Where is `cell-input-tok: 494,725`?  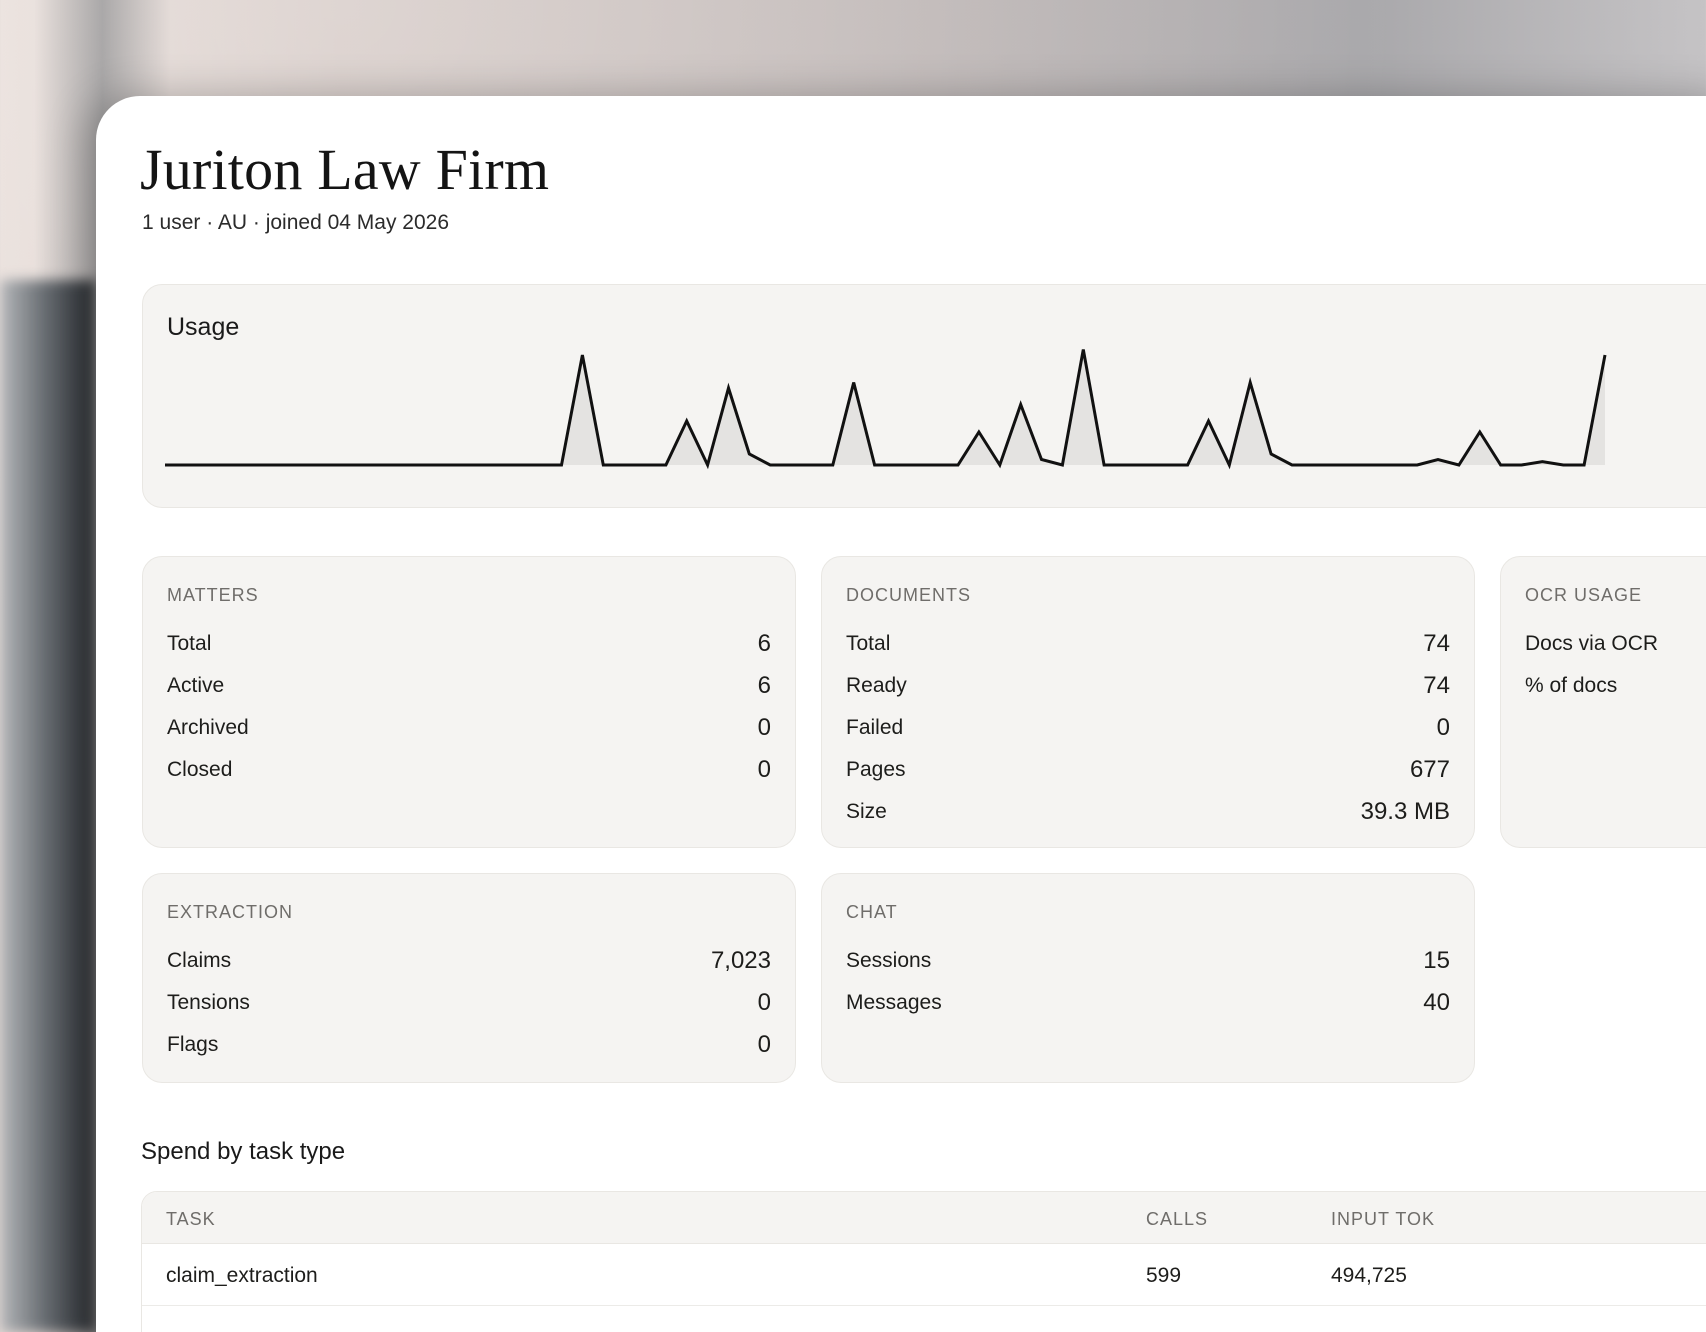
cell-input-tok: 494,725 is located at coordinates (1369, 1275).